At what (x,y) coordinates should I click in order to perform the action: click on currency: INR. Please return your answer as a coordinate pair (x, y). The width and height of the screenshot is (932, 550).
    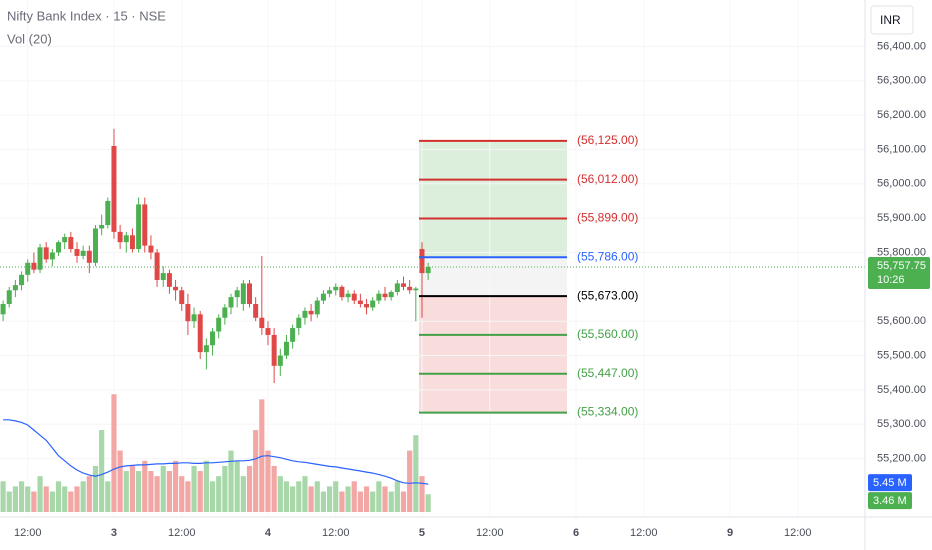
    Looking at the image, I should click on (890, 20).